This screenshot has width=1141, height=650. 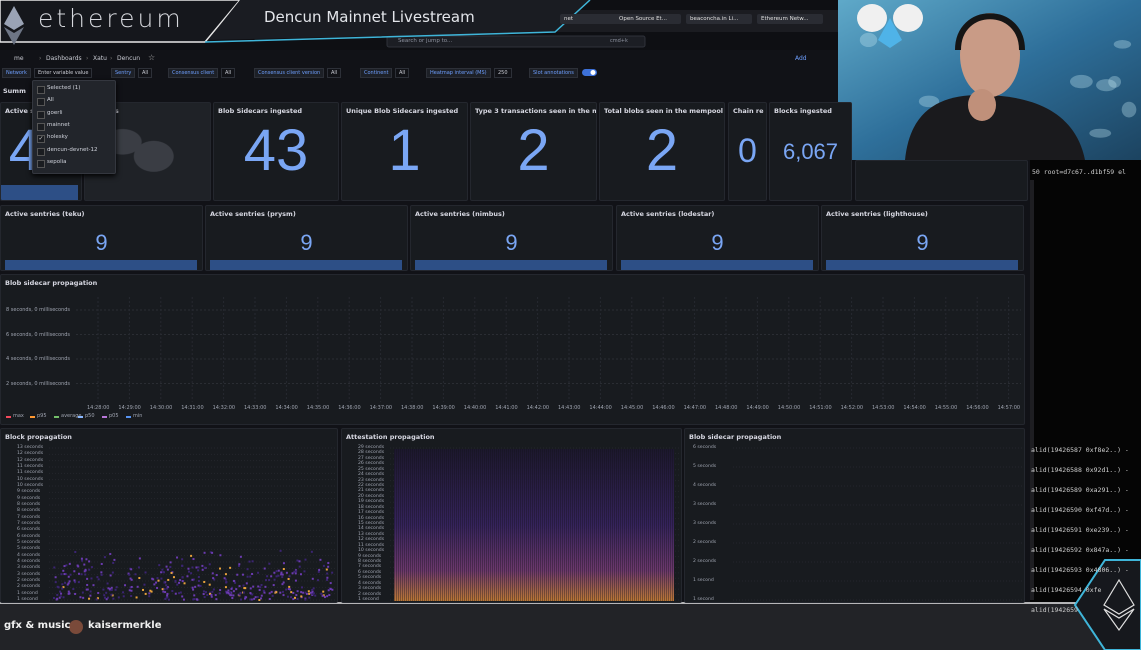 I want to click on y-axis-label: 22 seconds, so click(x=371, y=485).